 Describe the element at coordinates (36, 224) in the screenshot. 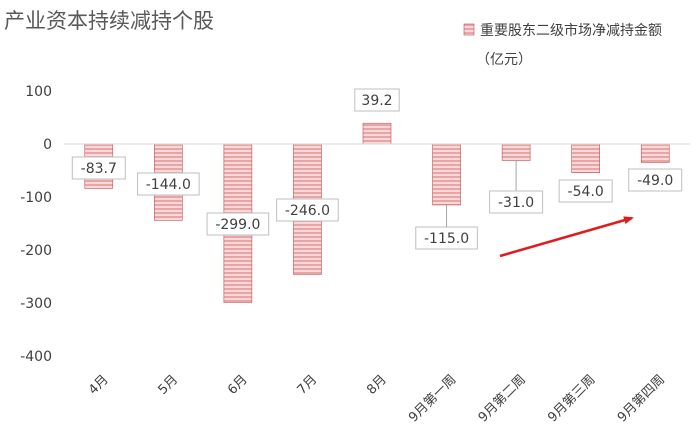

I see `y-axis: 100 0 -100 -200 -300 -400` at that location.